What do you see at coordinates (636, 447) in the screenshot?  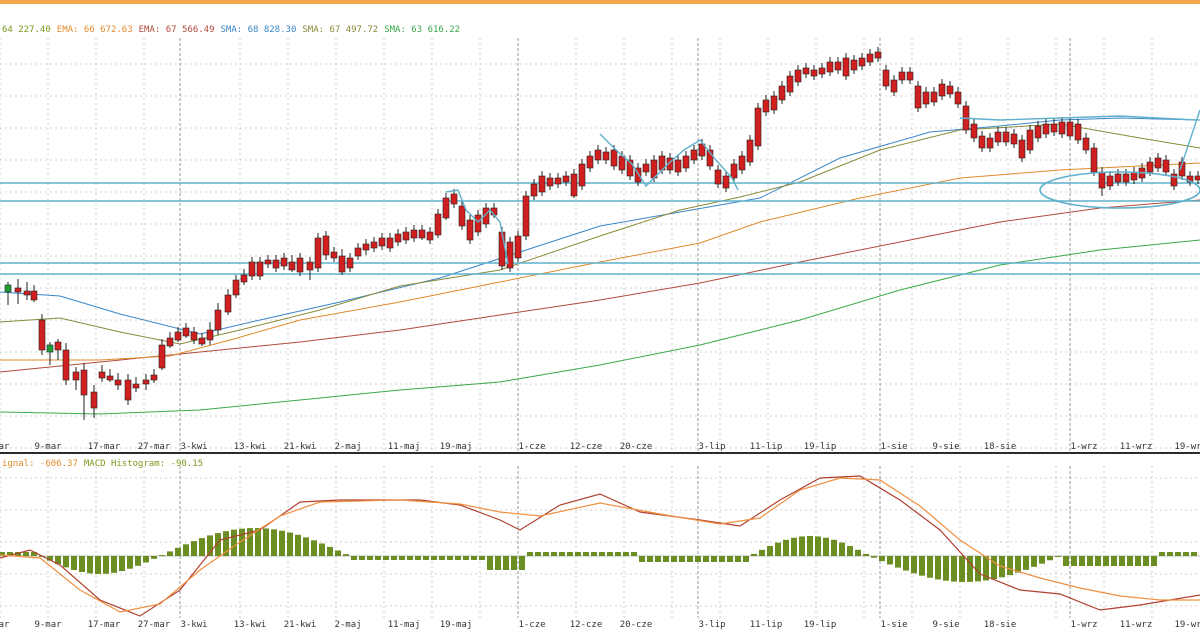 I see `x-tick-label: 20-cze` at bounding box center [636, 447].